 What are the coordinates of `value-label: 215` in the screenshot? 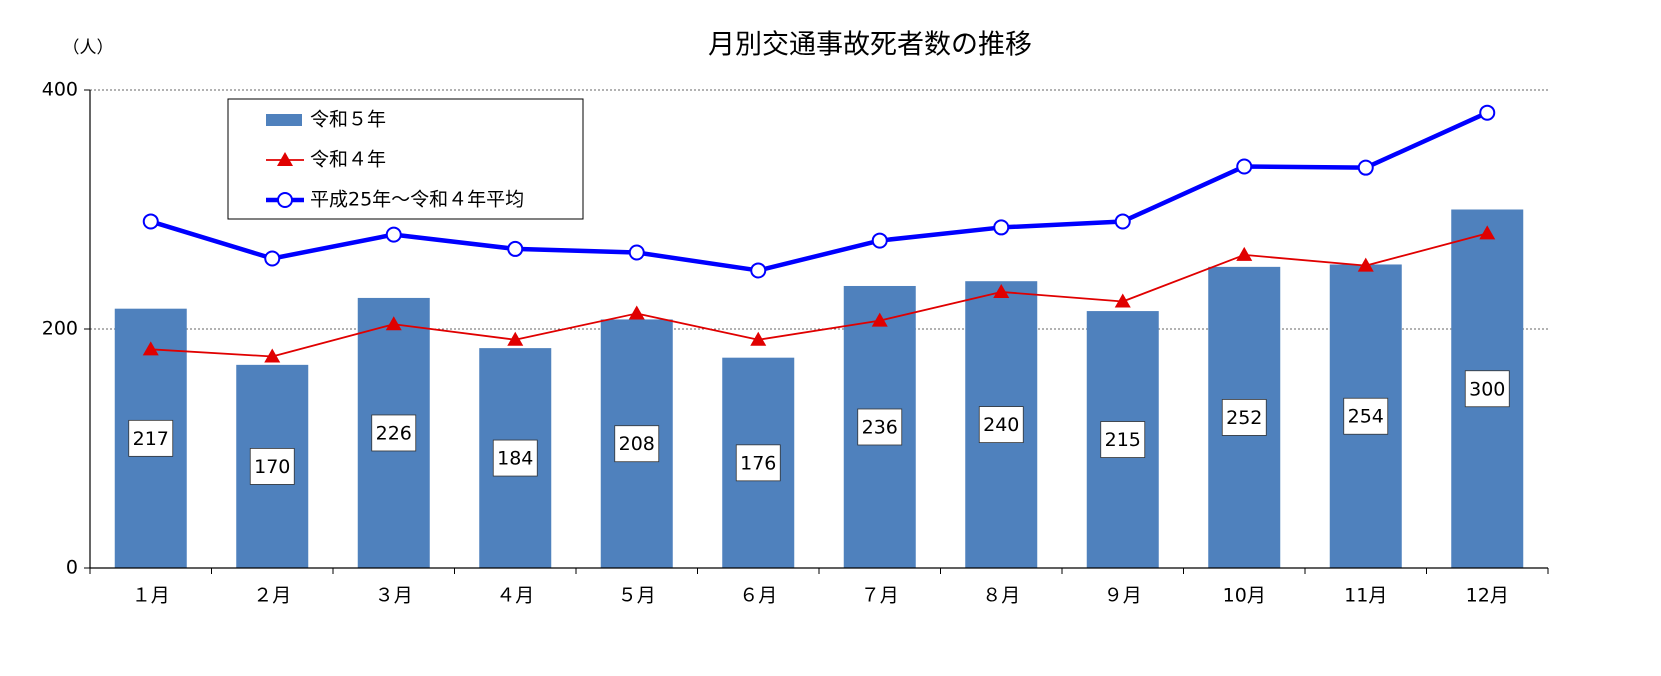 It's located at (1123, 440).